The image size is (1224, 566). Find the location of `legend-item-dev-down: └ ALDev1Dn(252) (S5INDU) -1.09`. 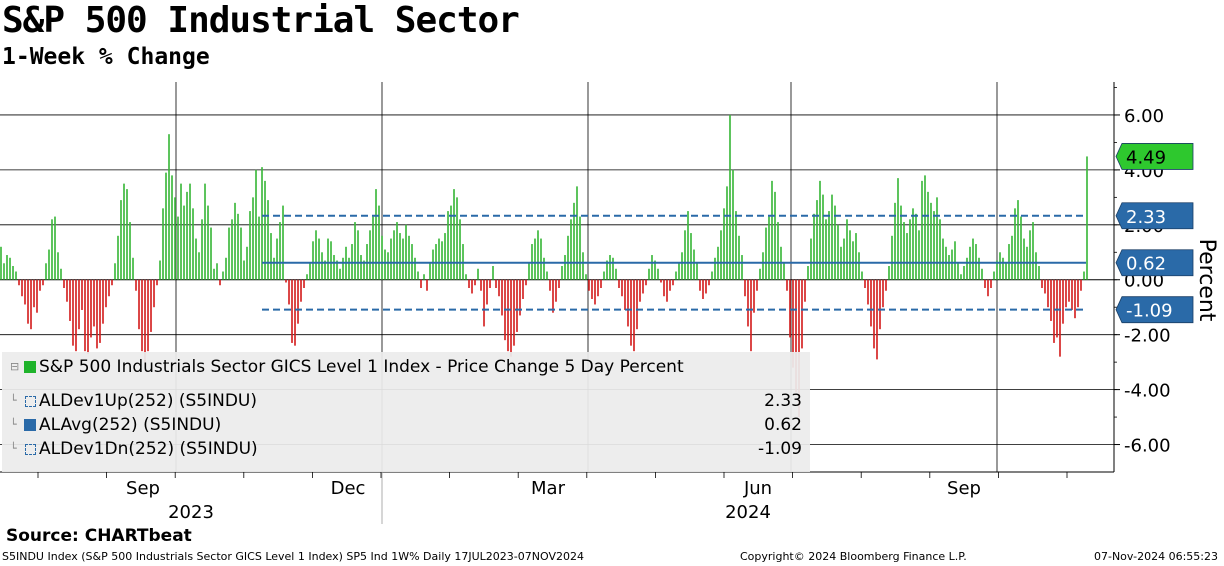

legend-item-dev-down: └ ALDev1Dn(252) (S5INDU) -1.09 is located at coordinates (406, 449).